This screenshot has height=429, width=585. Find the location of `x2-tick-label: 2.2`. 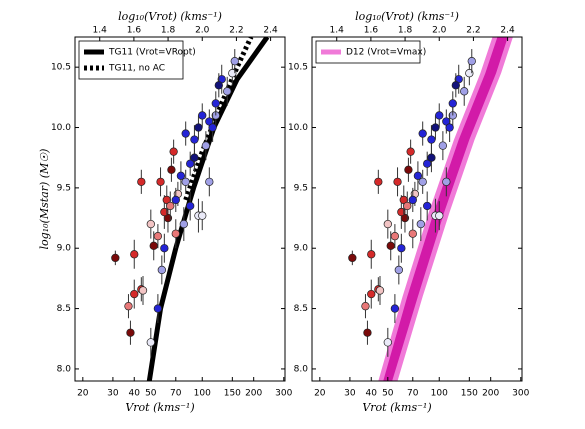

x2-tick-label: 2.2 is located at coordinates (473, 31).